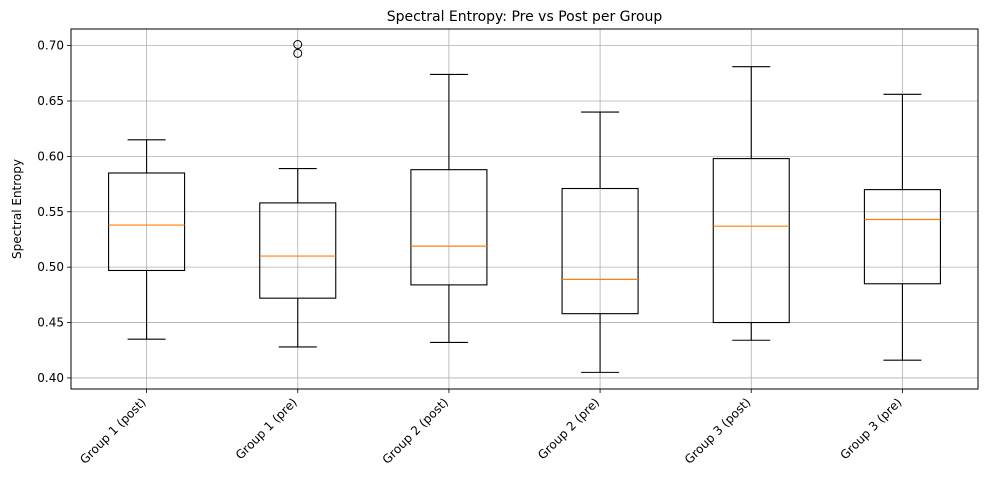  Describe the element at coordinates (50, 156) in the screenshot. I see `y-tick-label: 0.60` at that location.